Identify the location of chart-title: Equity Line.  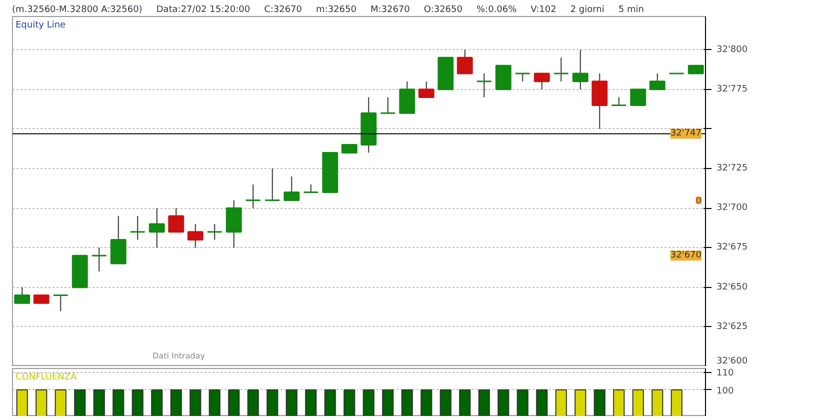
(41, 25).